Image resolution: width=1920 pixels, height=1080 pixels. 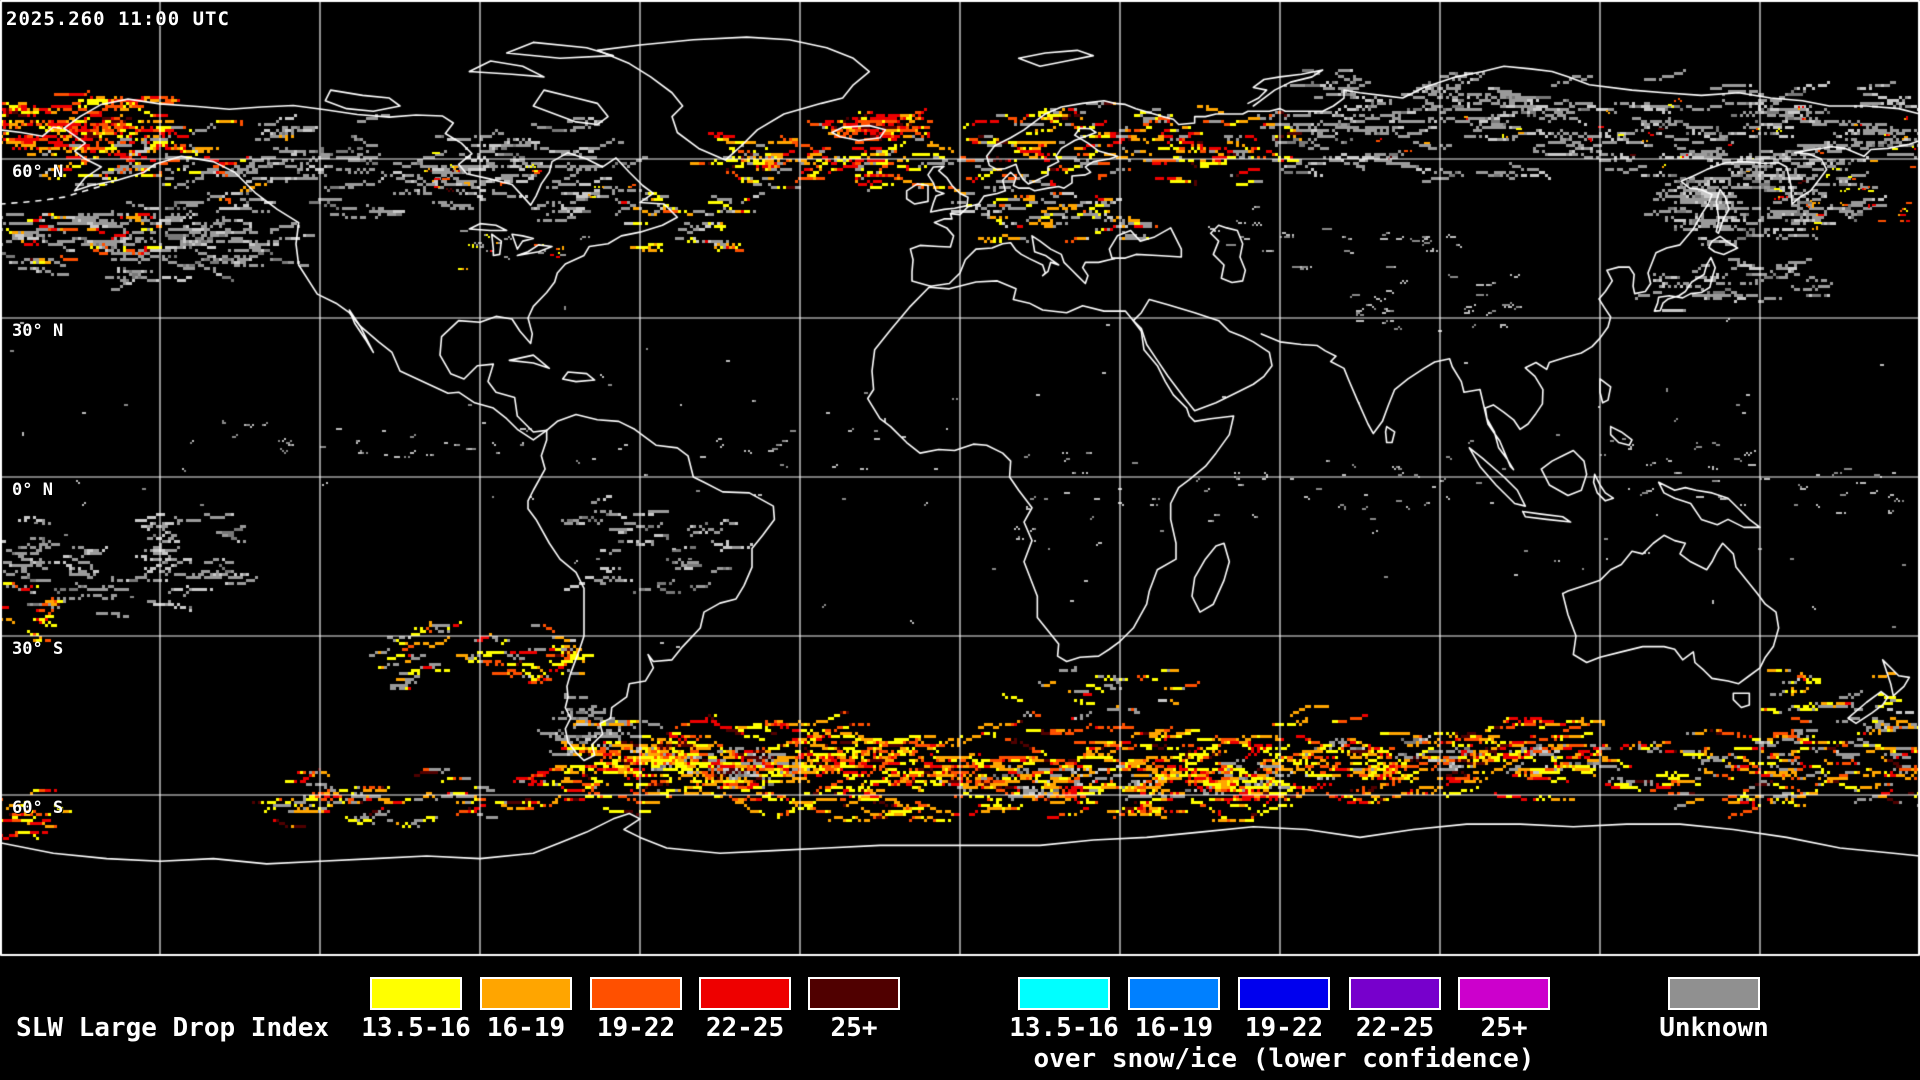 What do you see at coordinates (1504, 1028) in the screenshot?
I see `legend-bin-label-ice-5: 25+` at bounding box center [1504, 1028].